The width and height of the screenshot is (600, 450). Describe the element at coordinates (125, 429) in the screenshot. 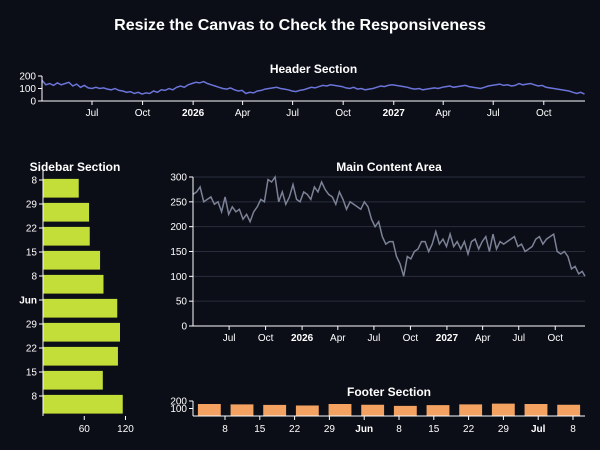

I see `x-tick-label: 120` at that location.